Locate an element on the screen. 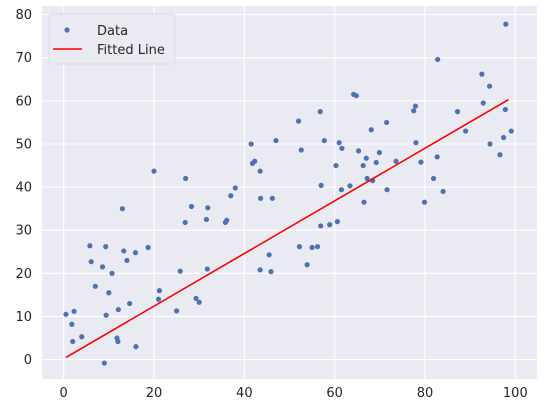 Image resolution: width=546 pixels, height=416 pixels. legend-box is located at coordinates (112, 39).